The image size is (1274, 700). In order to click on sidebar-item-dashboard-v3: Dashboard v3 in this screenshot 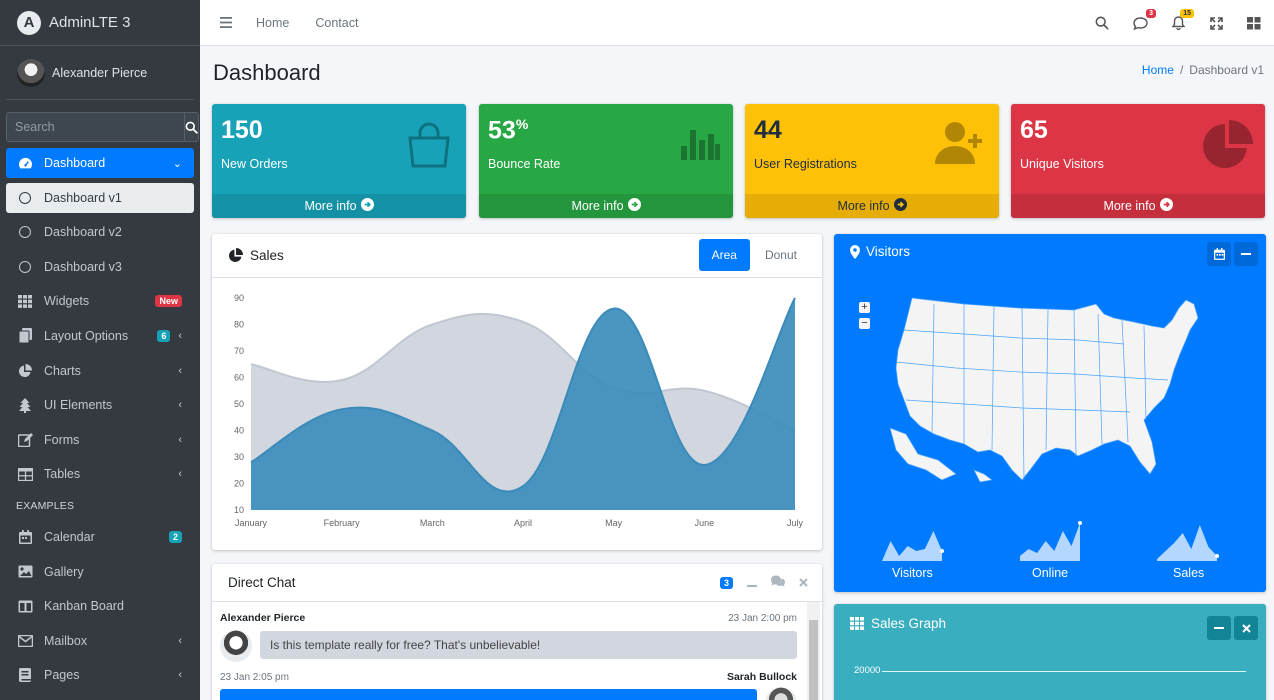, I will do `click(100, 267)`.